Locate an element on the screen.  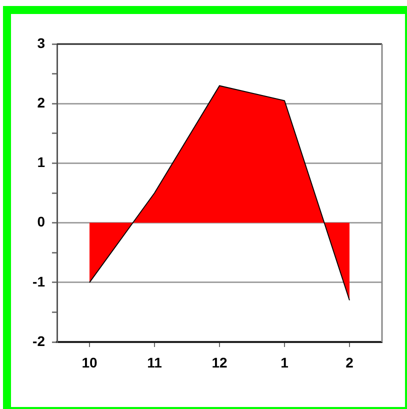
y-tick-label: 0 is located at coordinates (41, 222).